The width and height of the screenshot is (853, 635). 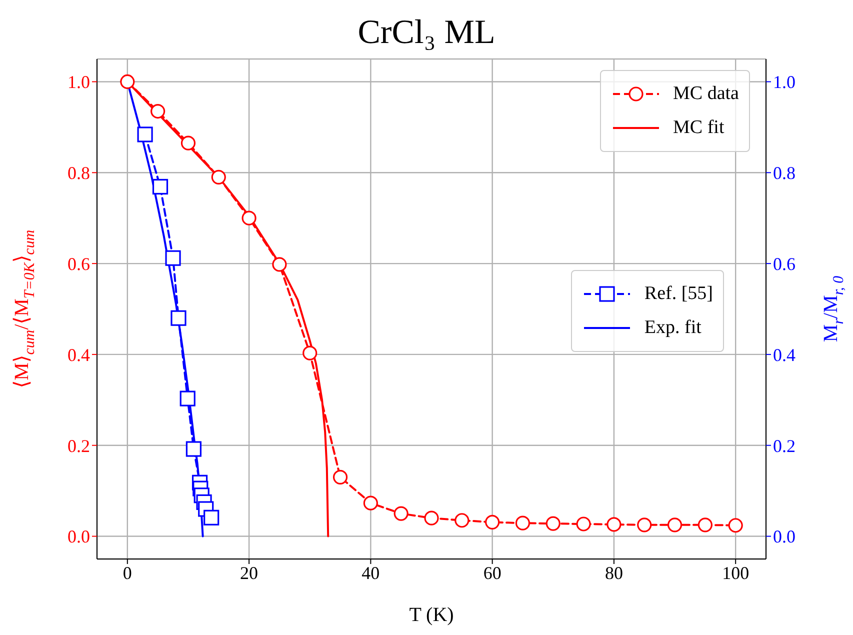 I want to click on y-tick-label: 1.0, so click(x=79, y=82).